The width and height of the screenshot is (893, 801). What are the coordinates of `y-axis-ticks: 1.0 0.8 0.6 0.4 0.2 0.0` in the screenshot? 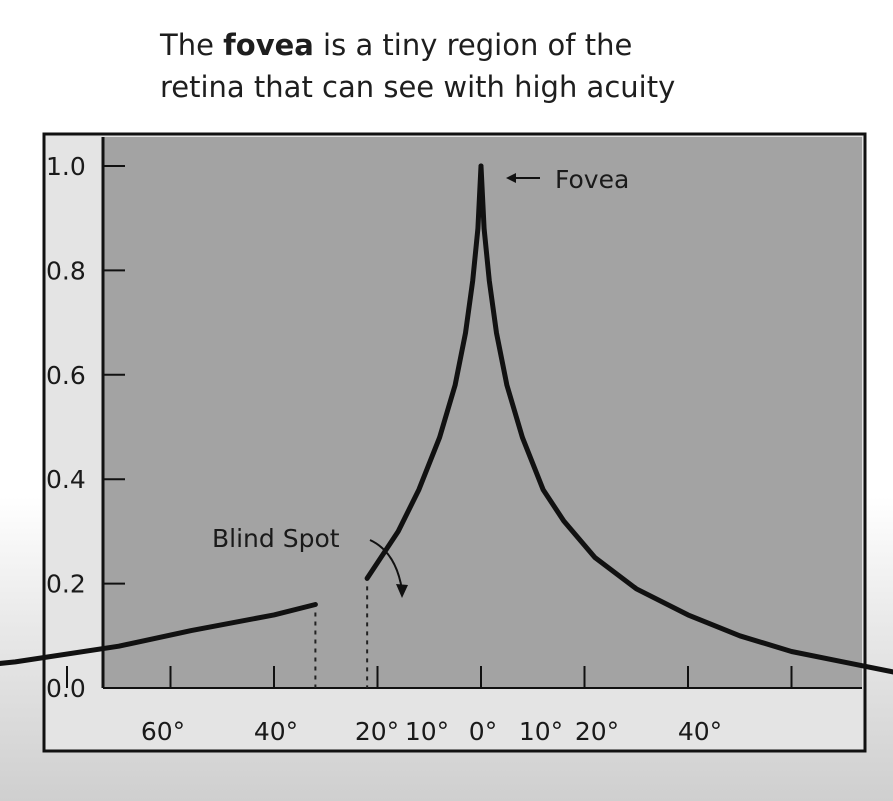 It's located at (85, 420).